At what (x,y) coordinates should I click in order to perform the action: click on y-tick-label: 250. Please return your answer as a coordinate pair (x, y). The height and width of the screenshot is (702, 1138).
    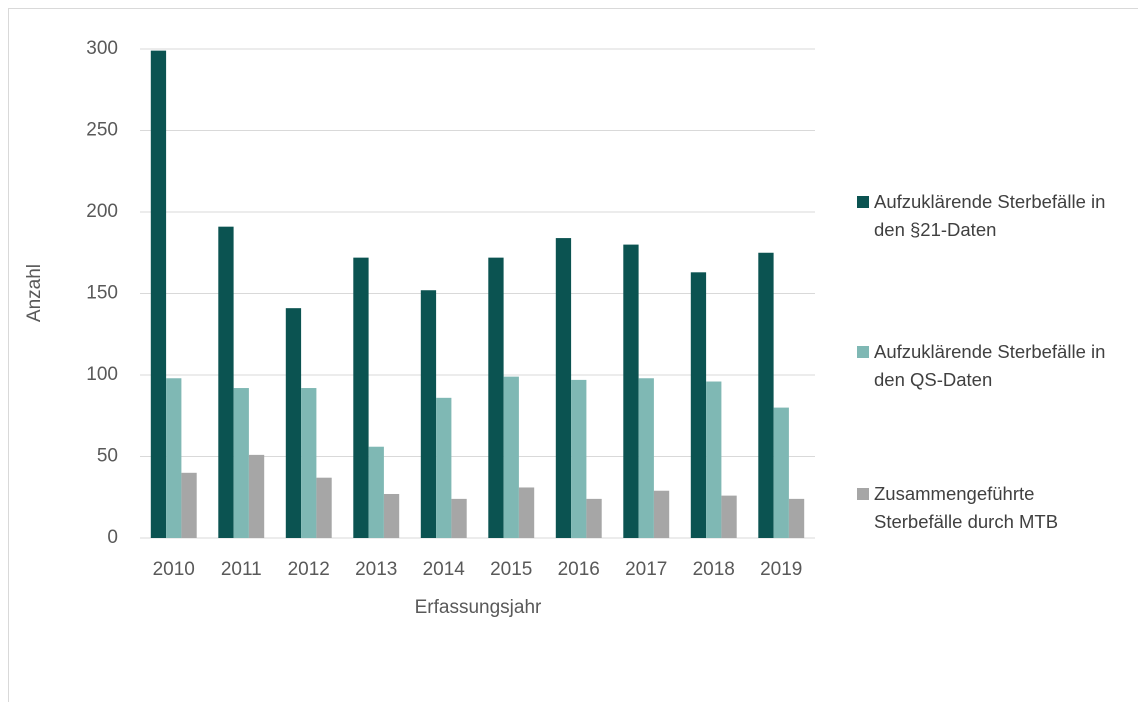
    Looking at the image, I should click on (102, 130).